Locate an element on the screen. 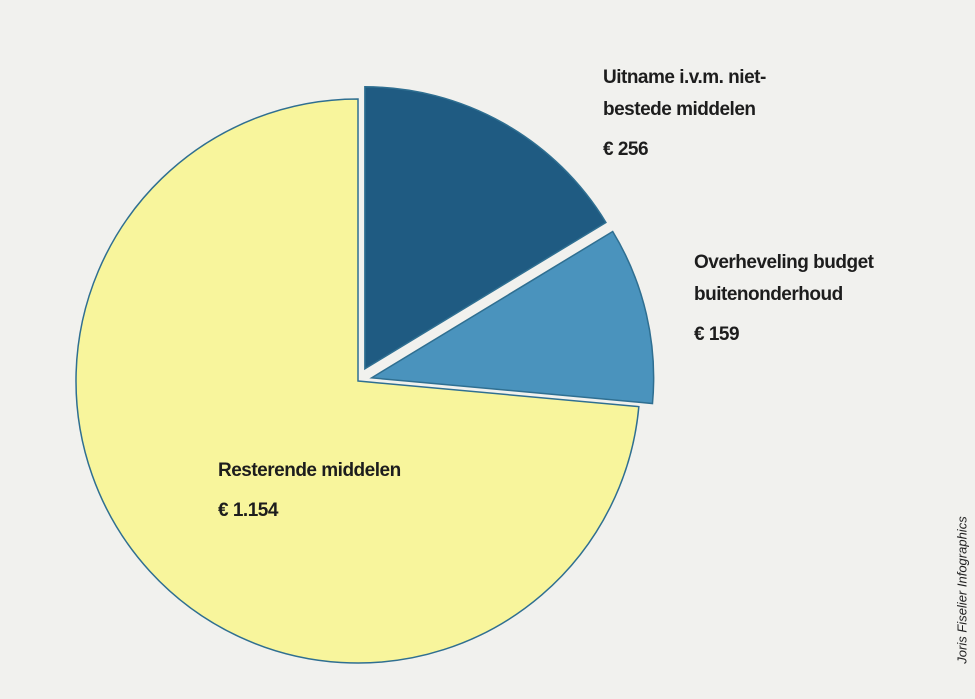 The width and height of the screenshot is (975, 699). value-label: € 159 is located at coordinates (717, 334).